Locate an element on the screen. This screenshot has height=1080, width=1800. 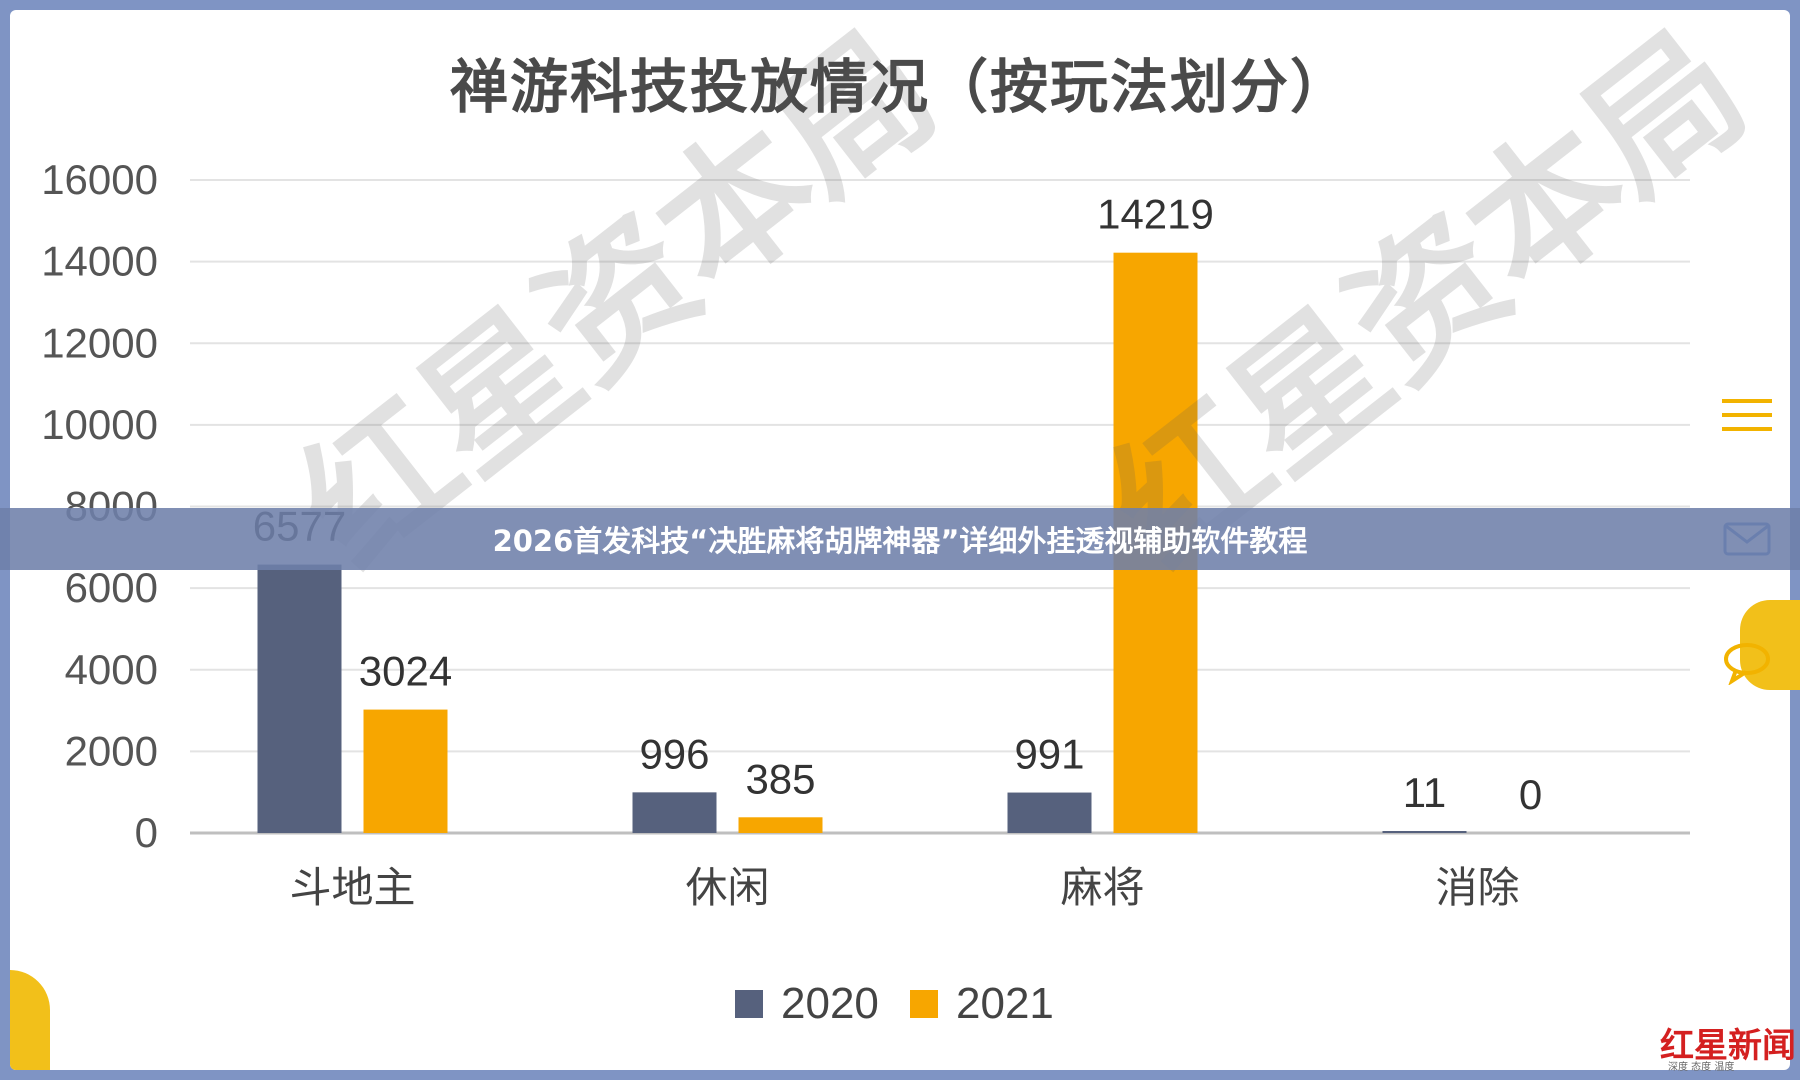
y-tick-label: 6000 is located at coordinates (111, 587).